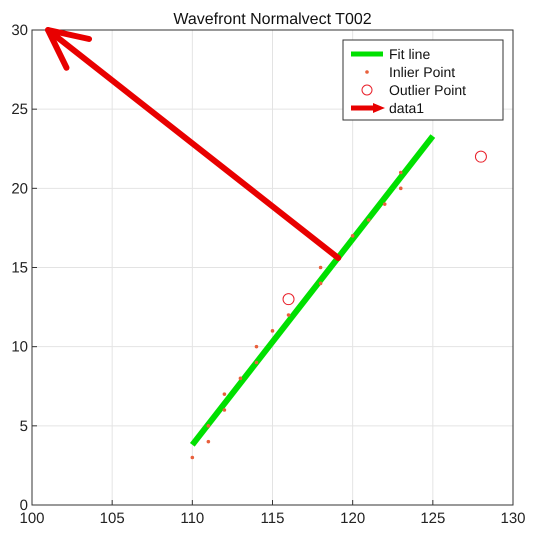 The image size is (533, 538). Describe the element at coordinates (406, 108) in the screenshot. I see `legend-label: data1` at that location.